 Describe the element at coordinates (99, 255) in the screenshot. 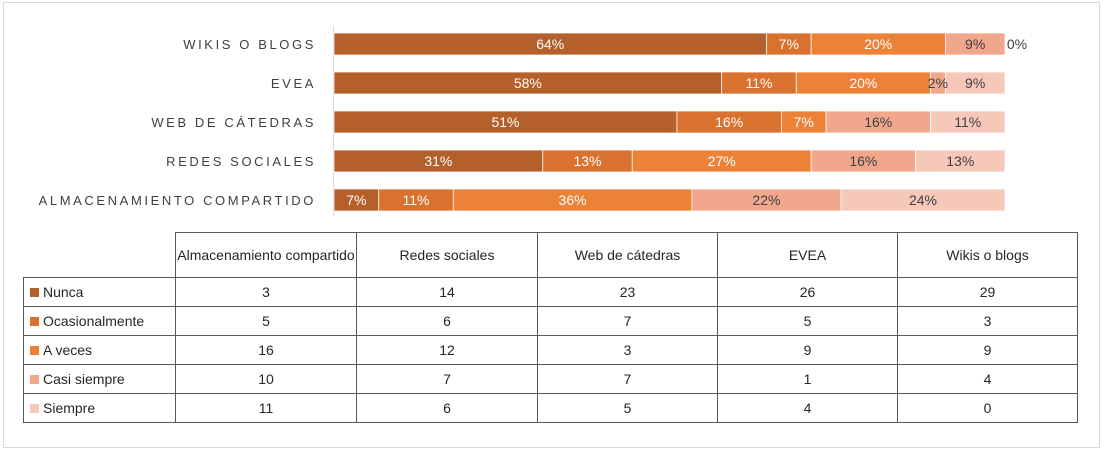

I see `table-corner-cell` at that location.